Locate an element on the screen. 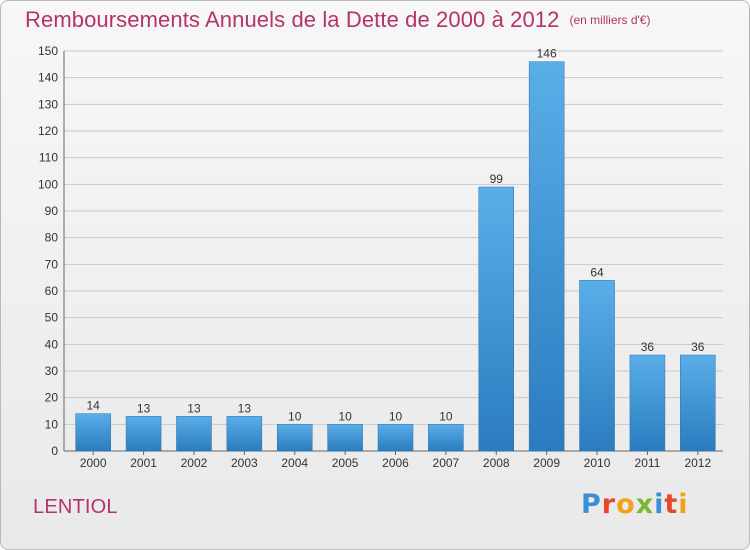 Image resolution: width=750 pixels, height=550 pixels. x-tick-label: 2008 is located at coordinates (496, 463).